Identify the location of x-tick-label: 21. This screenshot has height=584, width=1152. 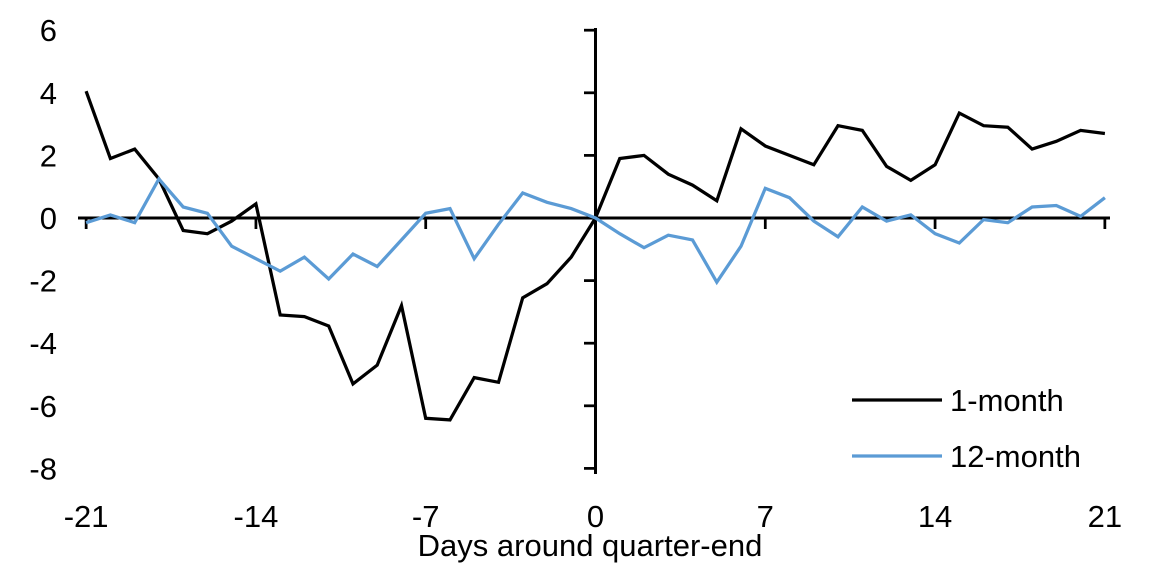
(1105, 516).